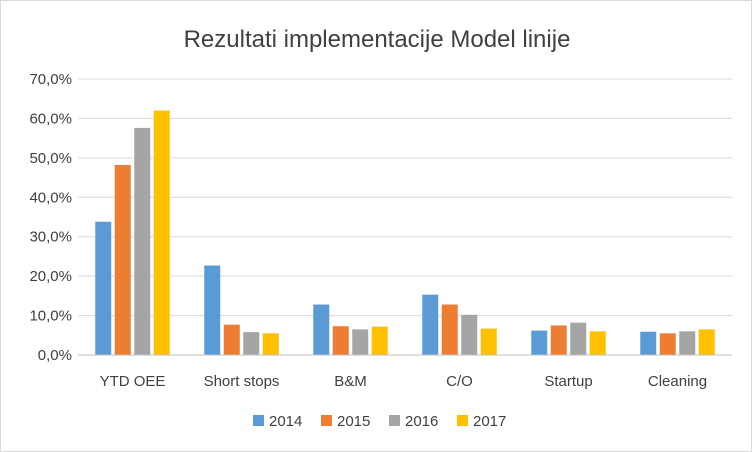 The height and width of the screenshot is (452, 752). Describe the element at coordinates (50, 118) in the screenshot. I see `y-tick-label: 60,0%` at that location.